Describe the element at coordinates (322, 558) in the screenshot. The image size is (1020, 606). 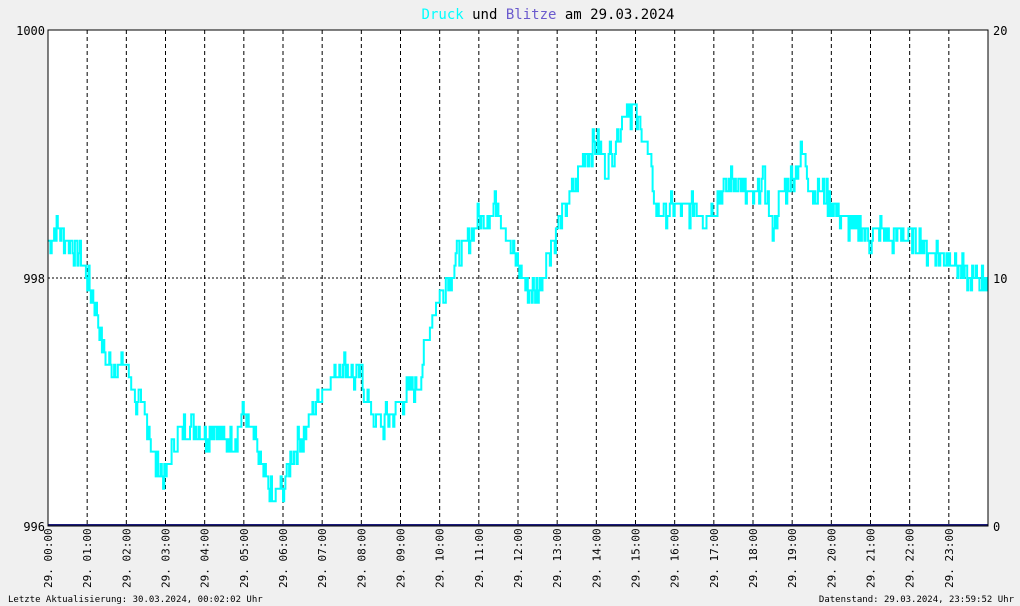
I see `x-tick-label: 29. 07:00` at that location.